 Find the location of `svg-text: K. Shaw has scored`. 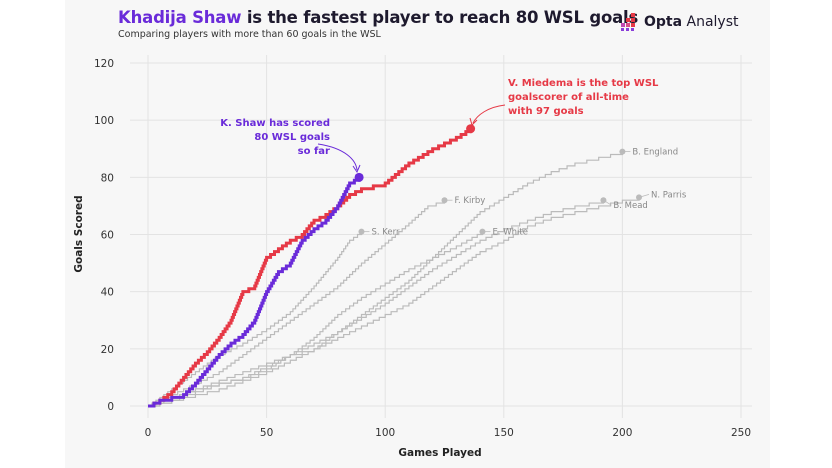

svg-text: K. Shaw has scored is located at coordinates (275, 123).